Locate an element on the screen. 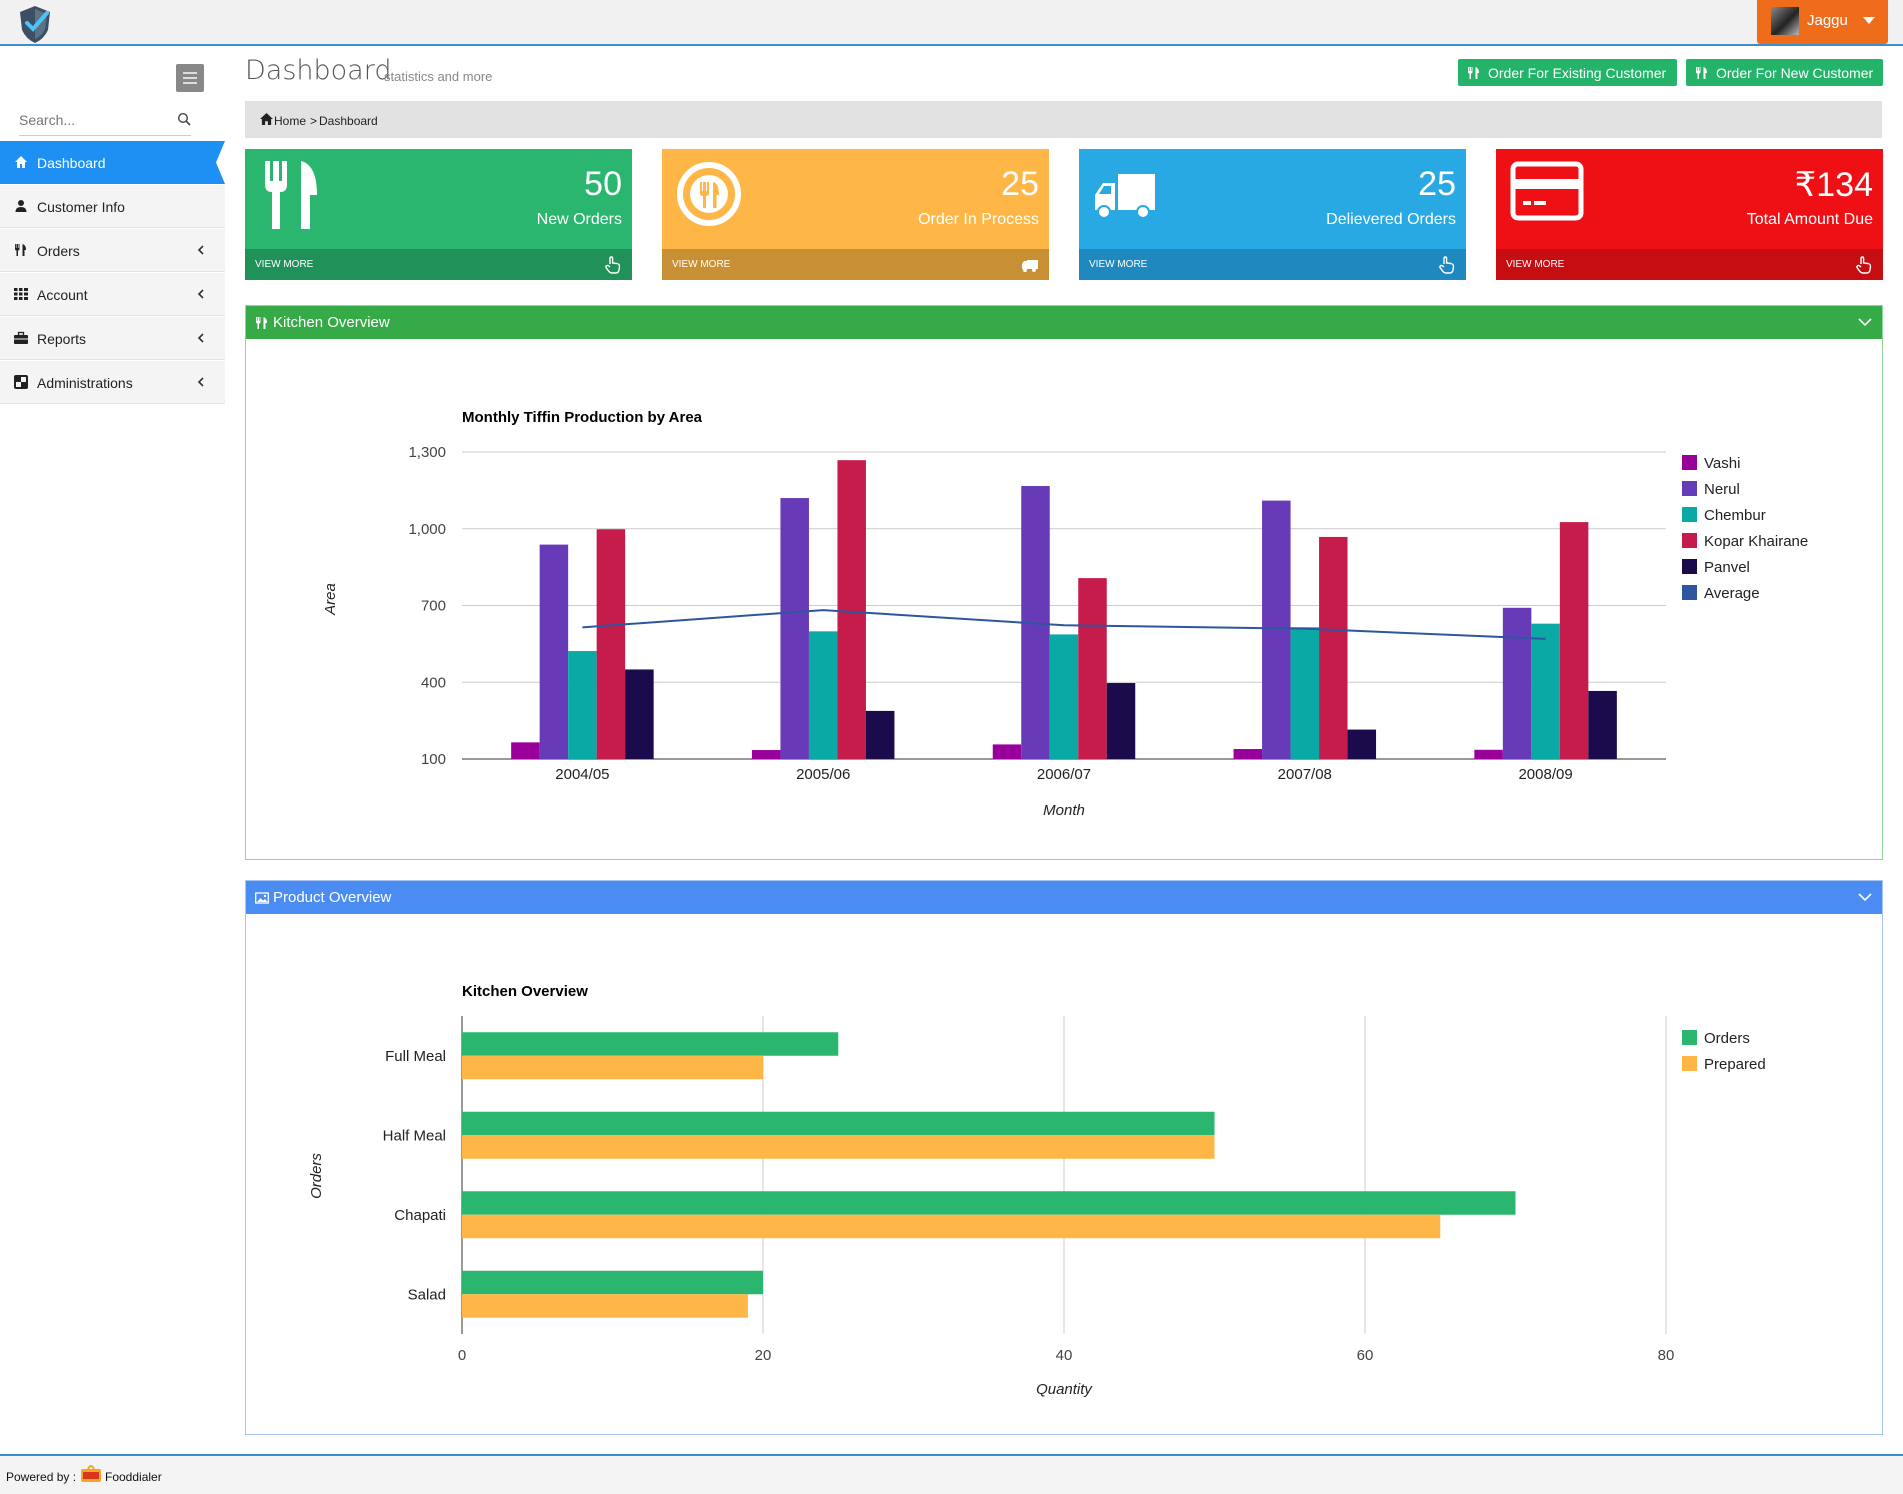 This screenshot has height=1494, width=1903. search-icon is located at coordinates (184, 119).